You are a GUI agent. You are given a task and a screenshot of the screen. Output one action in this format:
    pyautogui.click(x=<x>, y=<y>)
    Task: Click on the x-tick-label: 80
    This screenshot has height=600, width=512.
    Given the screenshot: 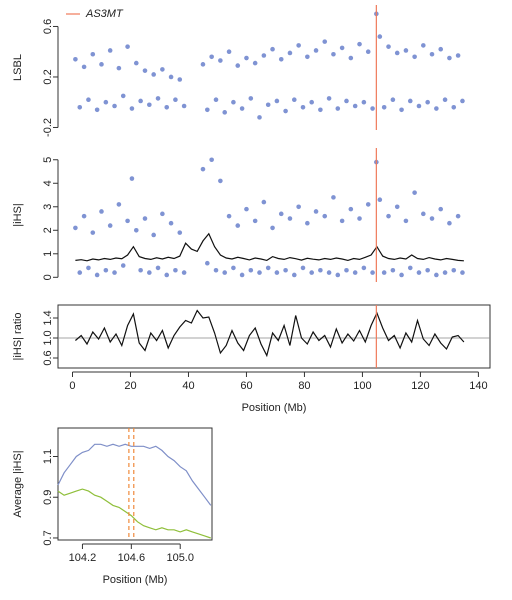 What is the action you would take?
    pyautogui.click(x=304, y=386)
    